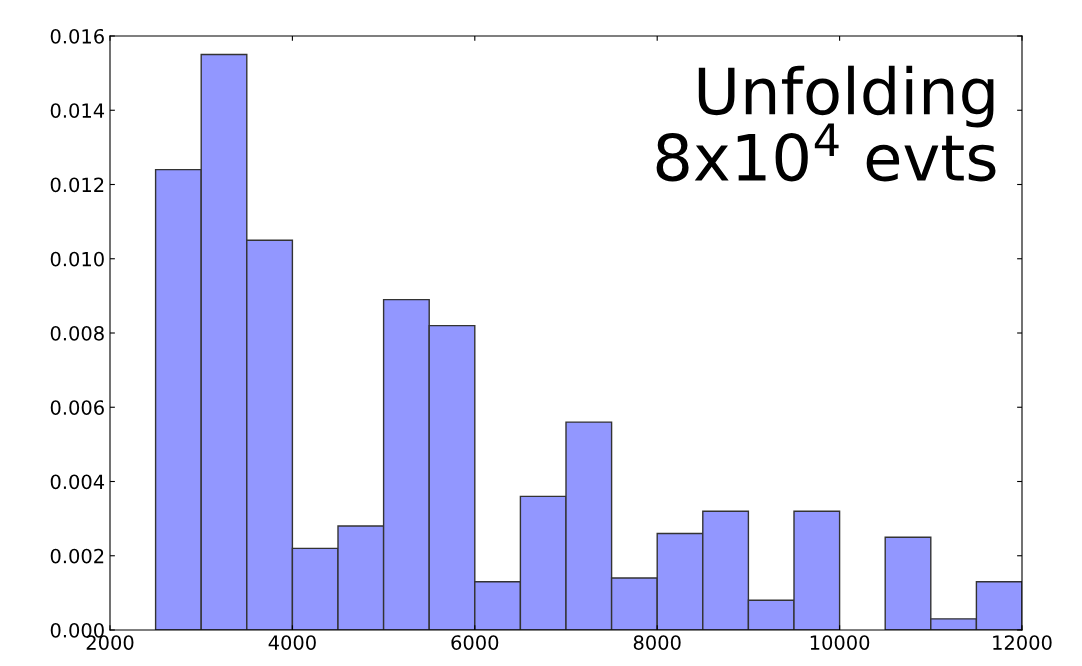 The height and width of the screenshot is (666, 1082). Describe the element at coordinates (77, 333) in the screenshot. I see `y-tick-label: 0.008` at that location.